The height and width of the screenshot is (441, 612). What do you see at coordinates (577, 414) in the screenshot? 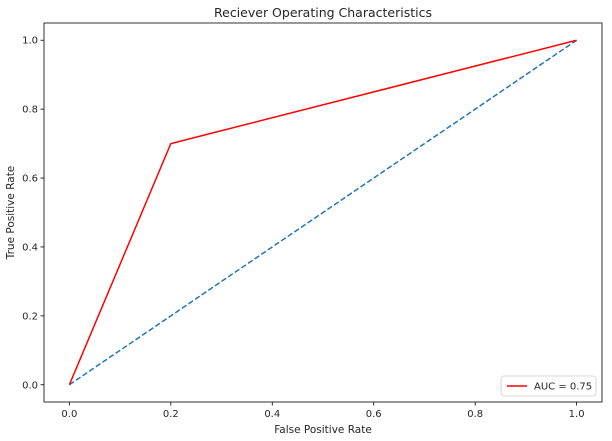
I see `x-tick-label: 1.0` at bounding box center [577, 414].